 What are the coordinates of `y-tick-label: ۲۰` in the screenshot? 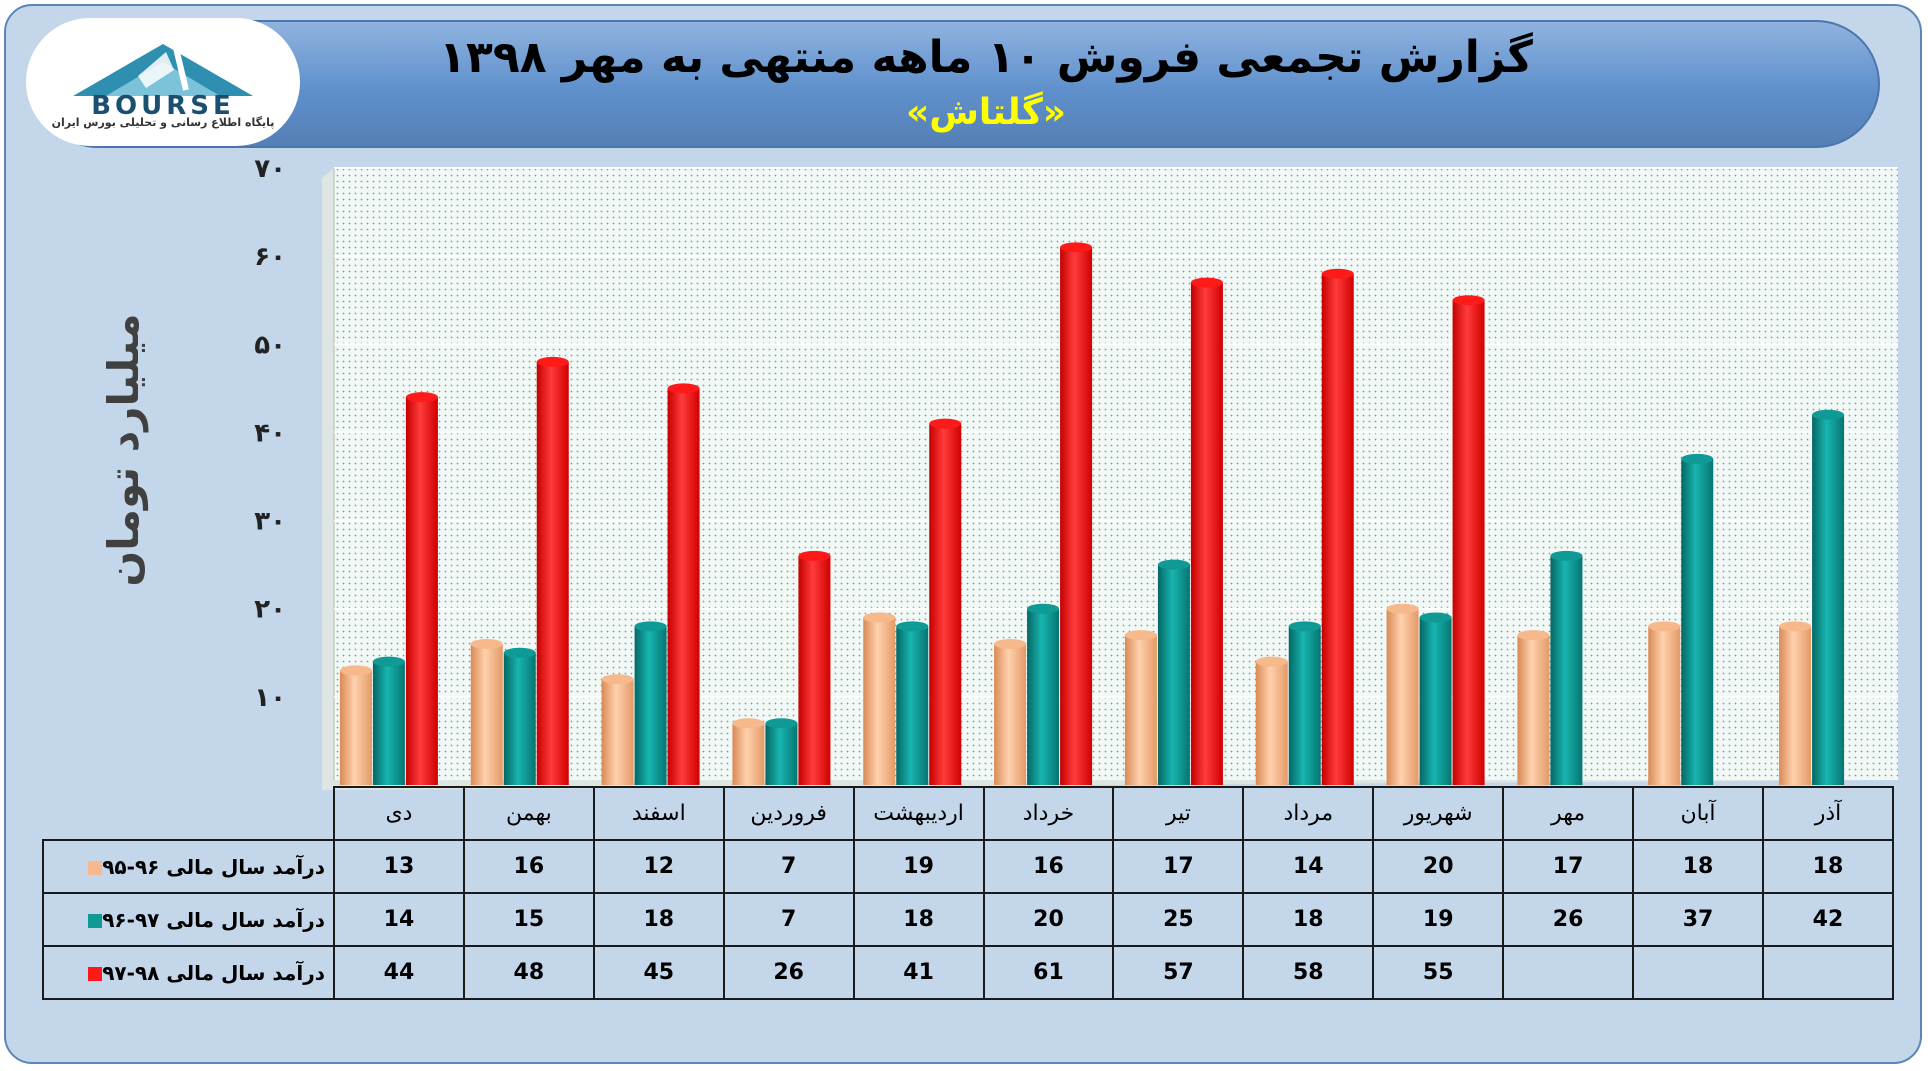 It's located at (270, 610).